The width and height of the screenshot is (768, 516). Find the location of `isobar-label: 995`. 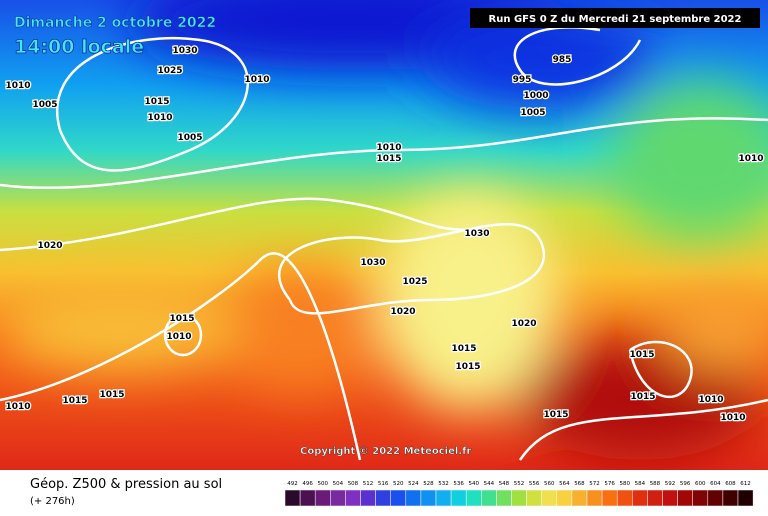

isobar-label: 995 is located at coordinates (522, 80).